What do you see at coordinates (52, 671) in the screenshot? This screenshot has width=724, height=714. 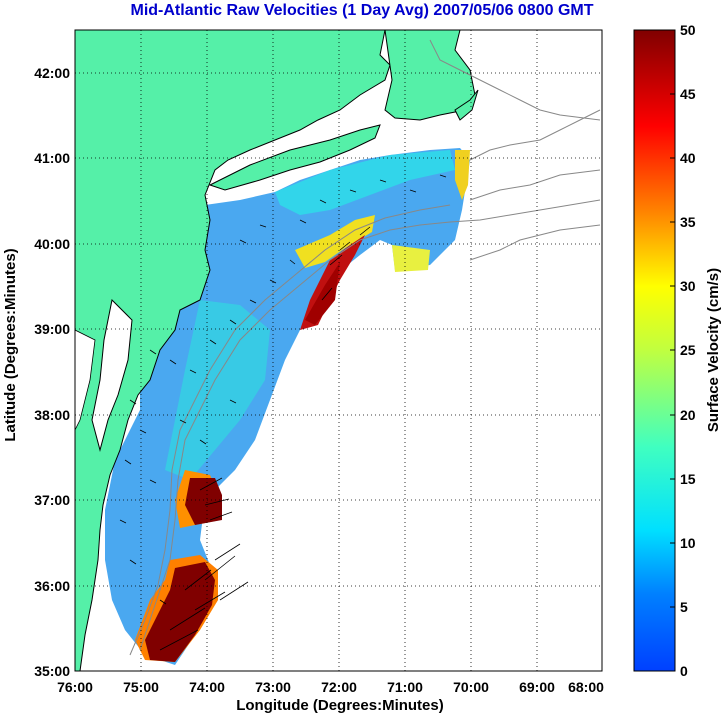 I see `y-tick-label: 35:00` at bounding box center [52, 671].